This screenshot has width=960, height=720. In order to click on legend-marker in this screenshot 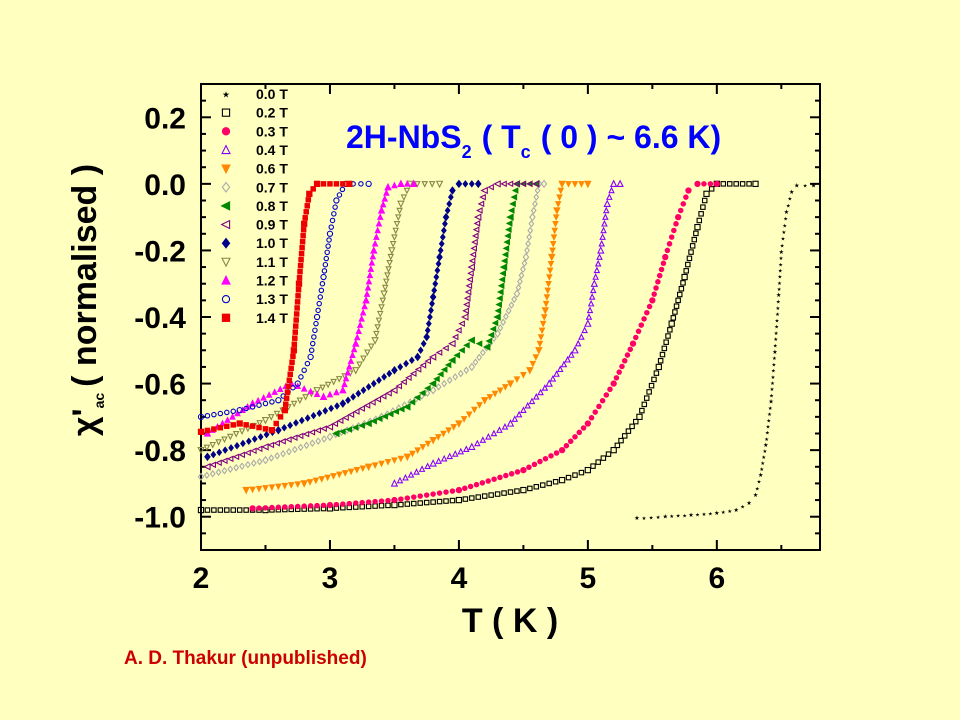, I will do `click(226, 169)`.